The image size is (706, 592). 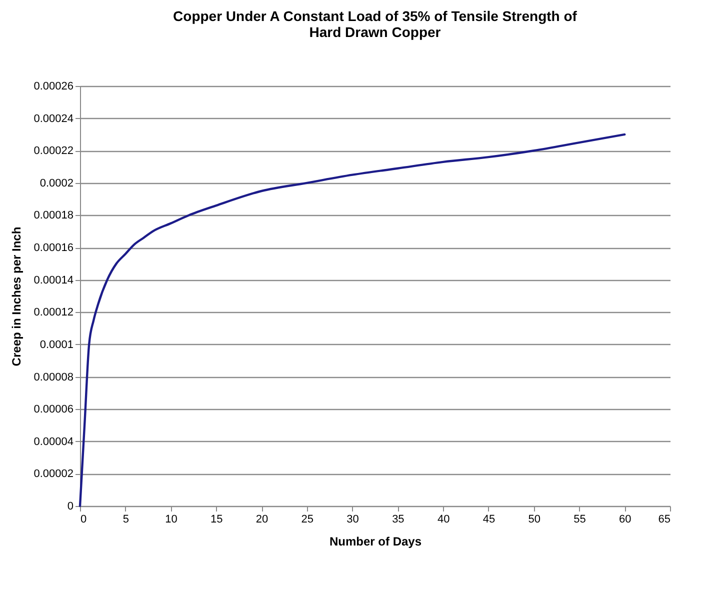 What do you see at coordinates (70, 506) in the screenshot?
I see `y-tick-label: 0` at bounding box center [70, 506].